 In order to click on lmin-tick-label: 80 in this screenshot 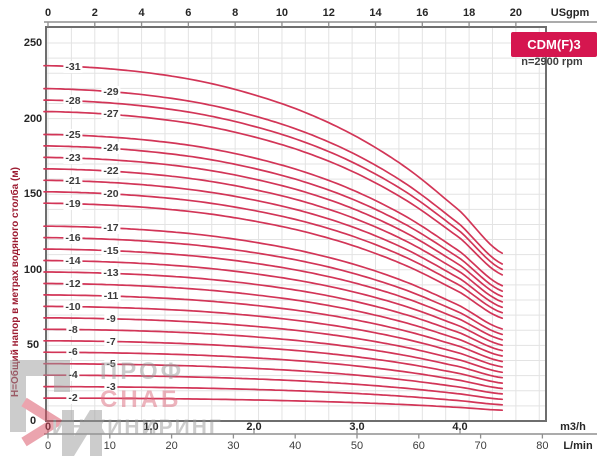, I will do `click(542, 446)`.